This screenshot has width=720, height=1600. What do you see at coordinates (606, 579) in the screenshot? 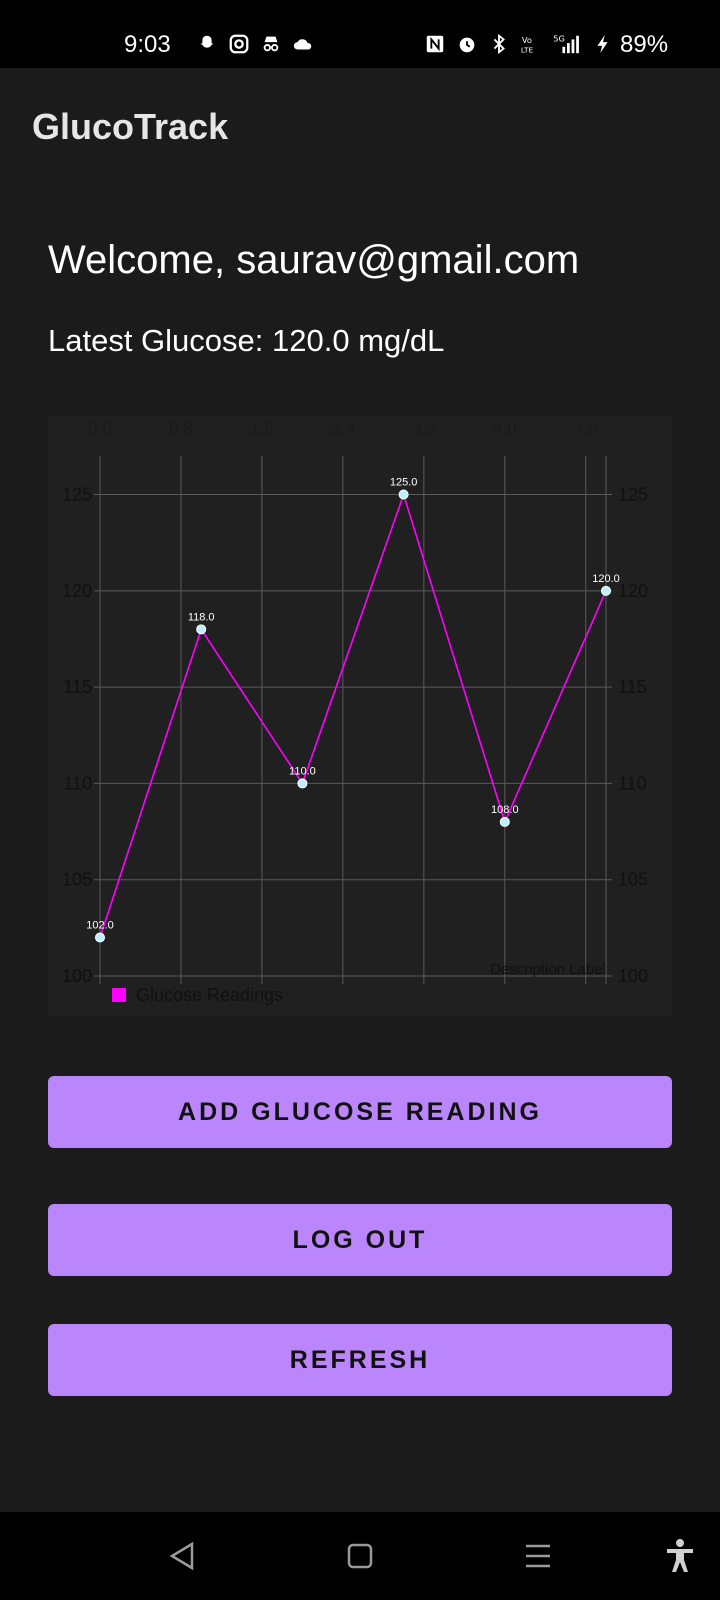
I see `data-value-label: 120.0` at bounding box center [606, 579].